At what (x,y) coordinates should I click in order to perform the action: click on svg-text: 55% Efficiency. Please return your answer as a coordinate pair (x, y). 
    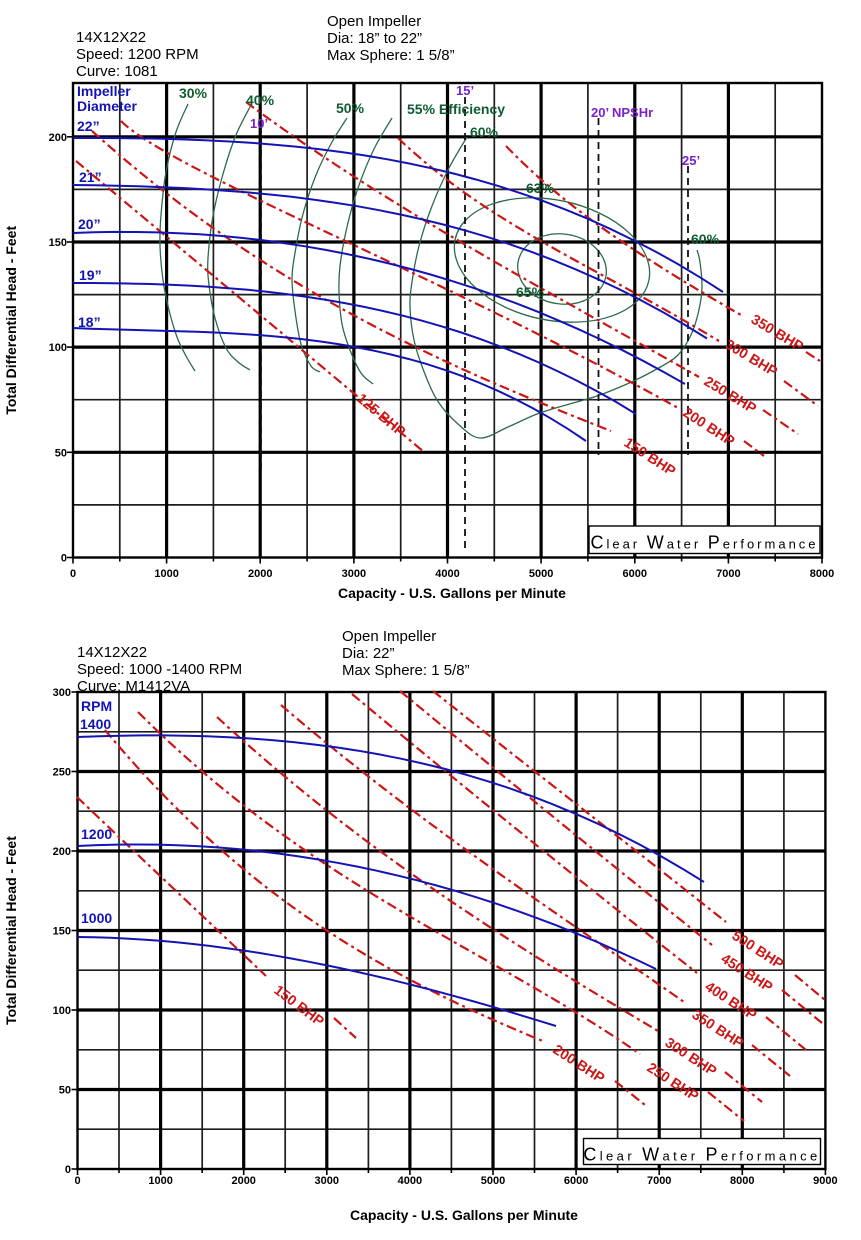
    Looking at the image, I should click on (456, 109).